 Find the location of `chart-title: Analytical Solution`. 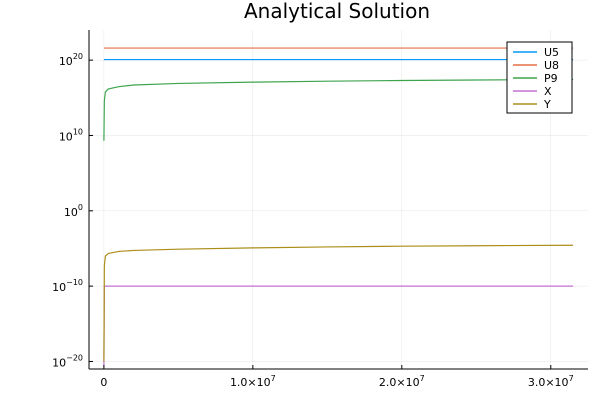

chart-title: Analytical Solution is located at coordinates (337, 11).